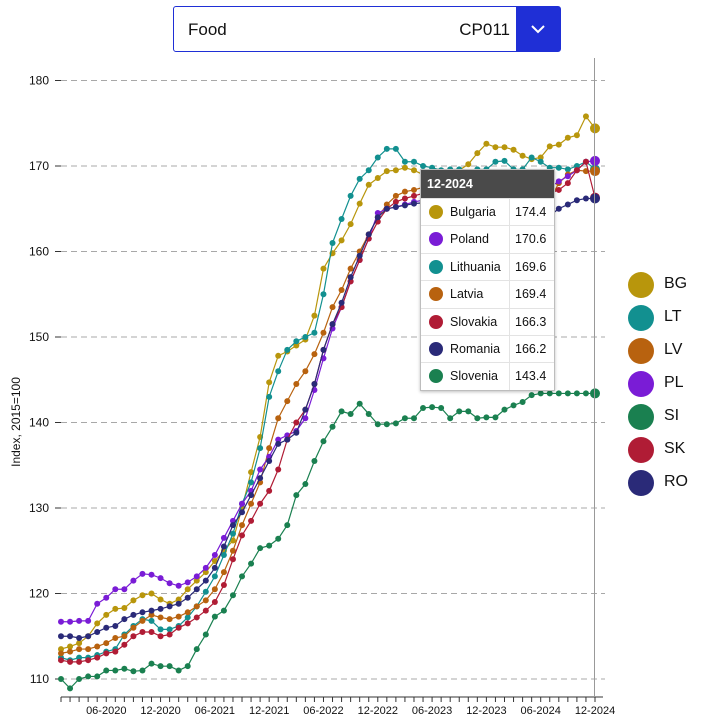 This screenshot has height=727, width=702. What do you see at coordinates (367, 29) in the screenshot?
I see `category-dropdown: Food CP011` at bounding box center [367, 29].